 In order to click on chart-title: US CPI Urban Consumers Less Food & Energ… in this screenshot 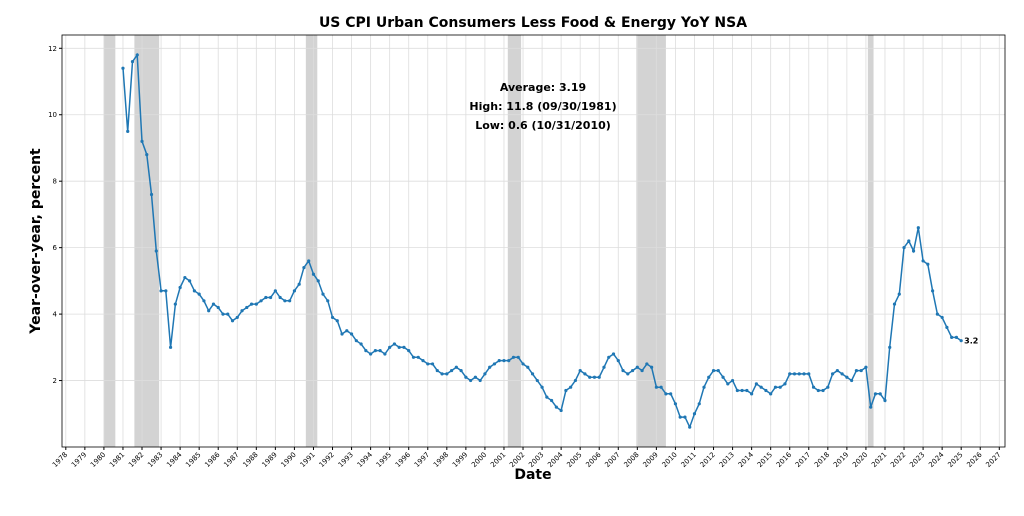, I will do `click(533, 23)`.